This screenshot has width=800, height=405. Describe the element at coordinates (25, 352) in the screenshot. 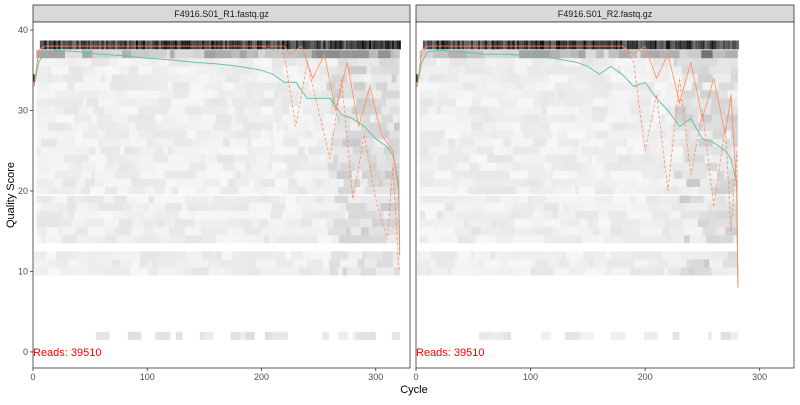

I see `y-tick-label: 0` at that location.